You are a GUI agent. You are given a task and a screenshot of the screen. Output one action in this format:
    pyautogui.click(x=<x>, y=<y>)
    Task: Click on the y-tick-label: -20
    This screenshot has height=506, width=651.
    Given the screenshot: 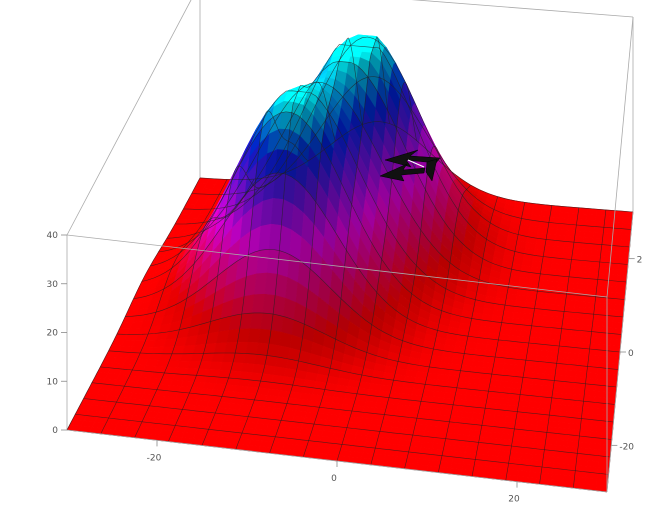 What is the action you would take?
    pyautogui.click(x=626, y=447)
    